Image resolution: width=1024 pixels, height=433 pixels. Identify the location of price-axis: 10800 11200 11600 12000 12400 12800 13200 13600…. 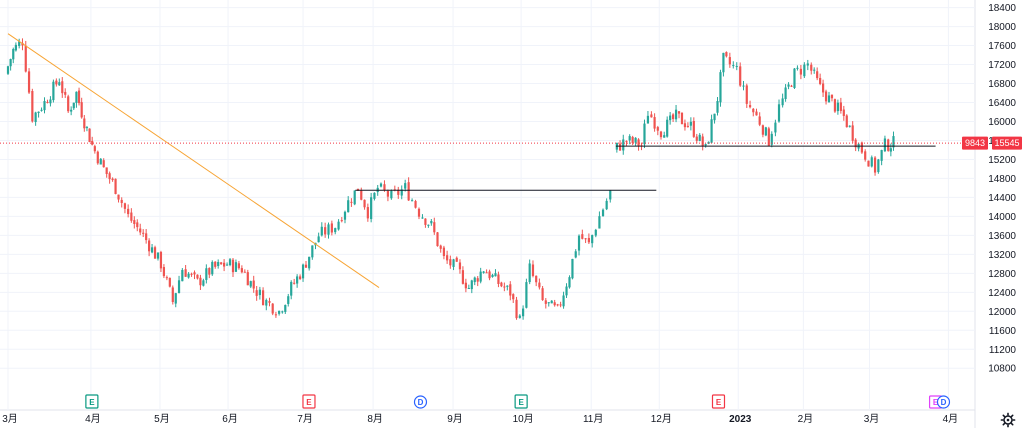
(1002, 189).